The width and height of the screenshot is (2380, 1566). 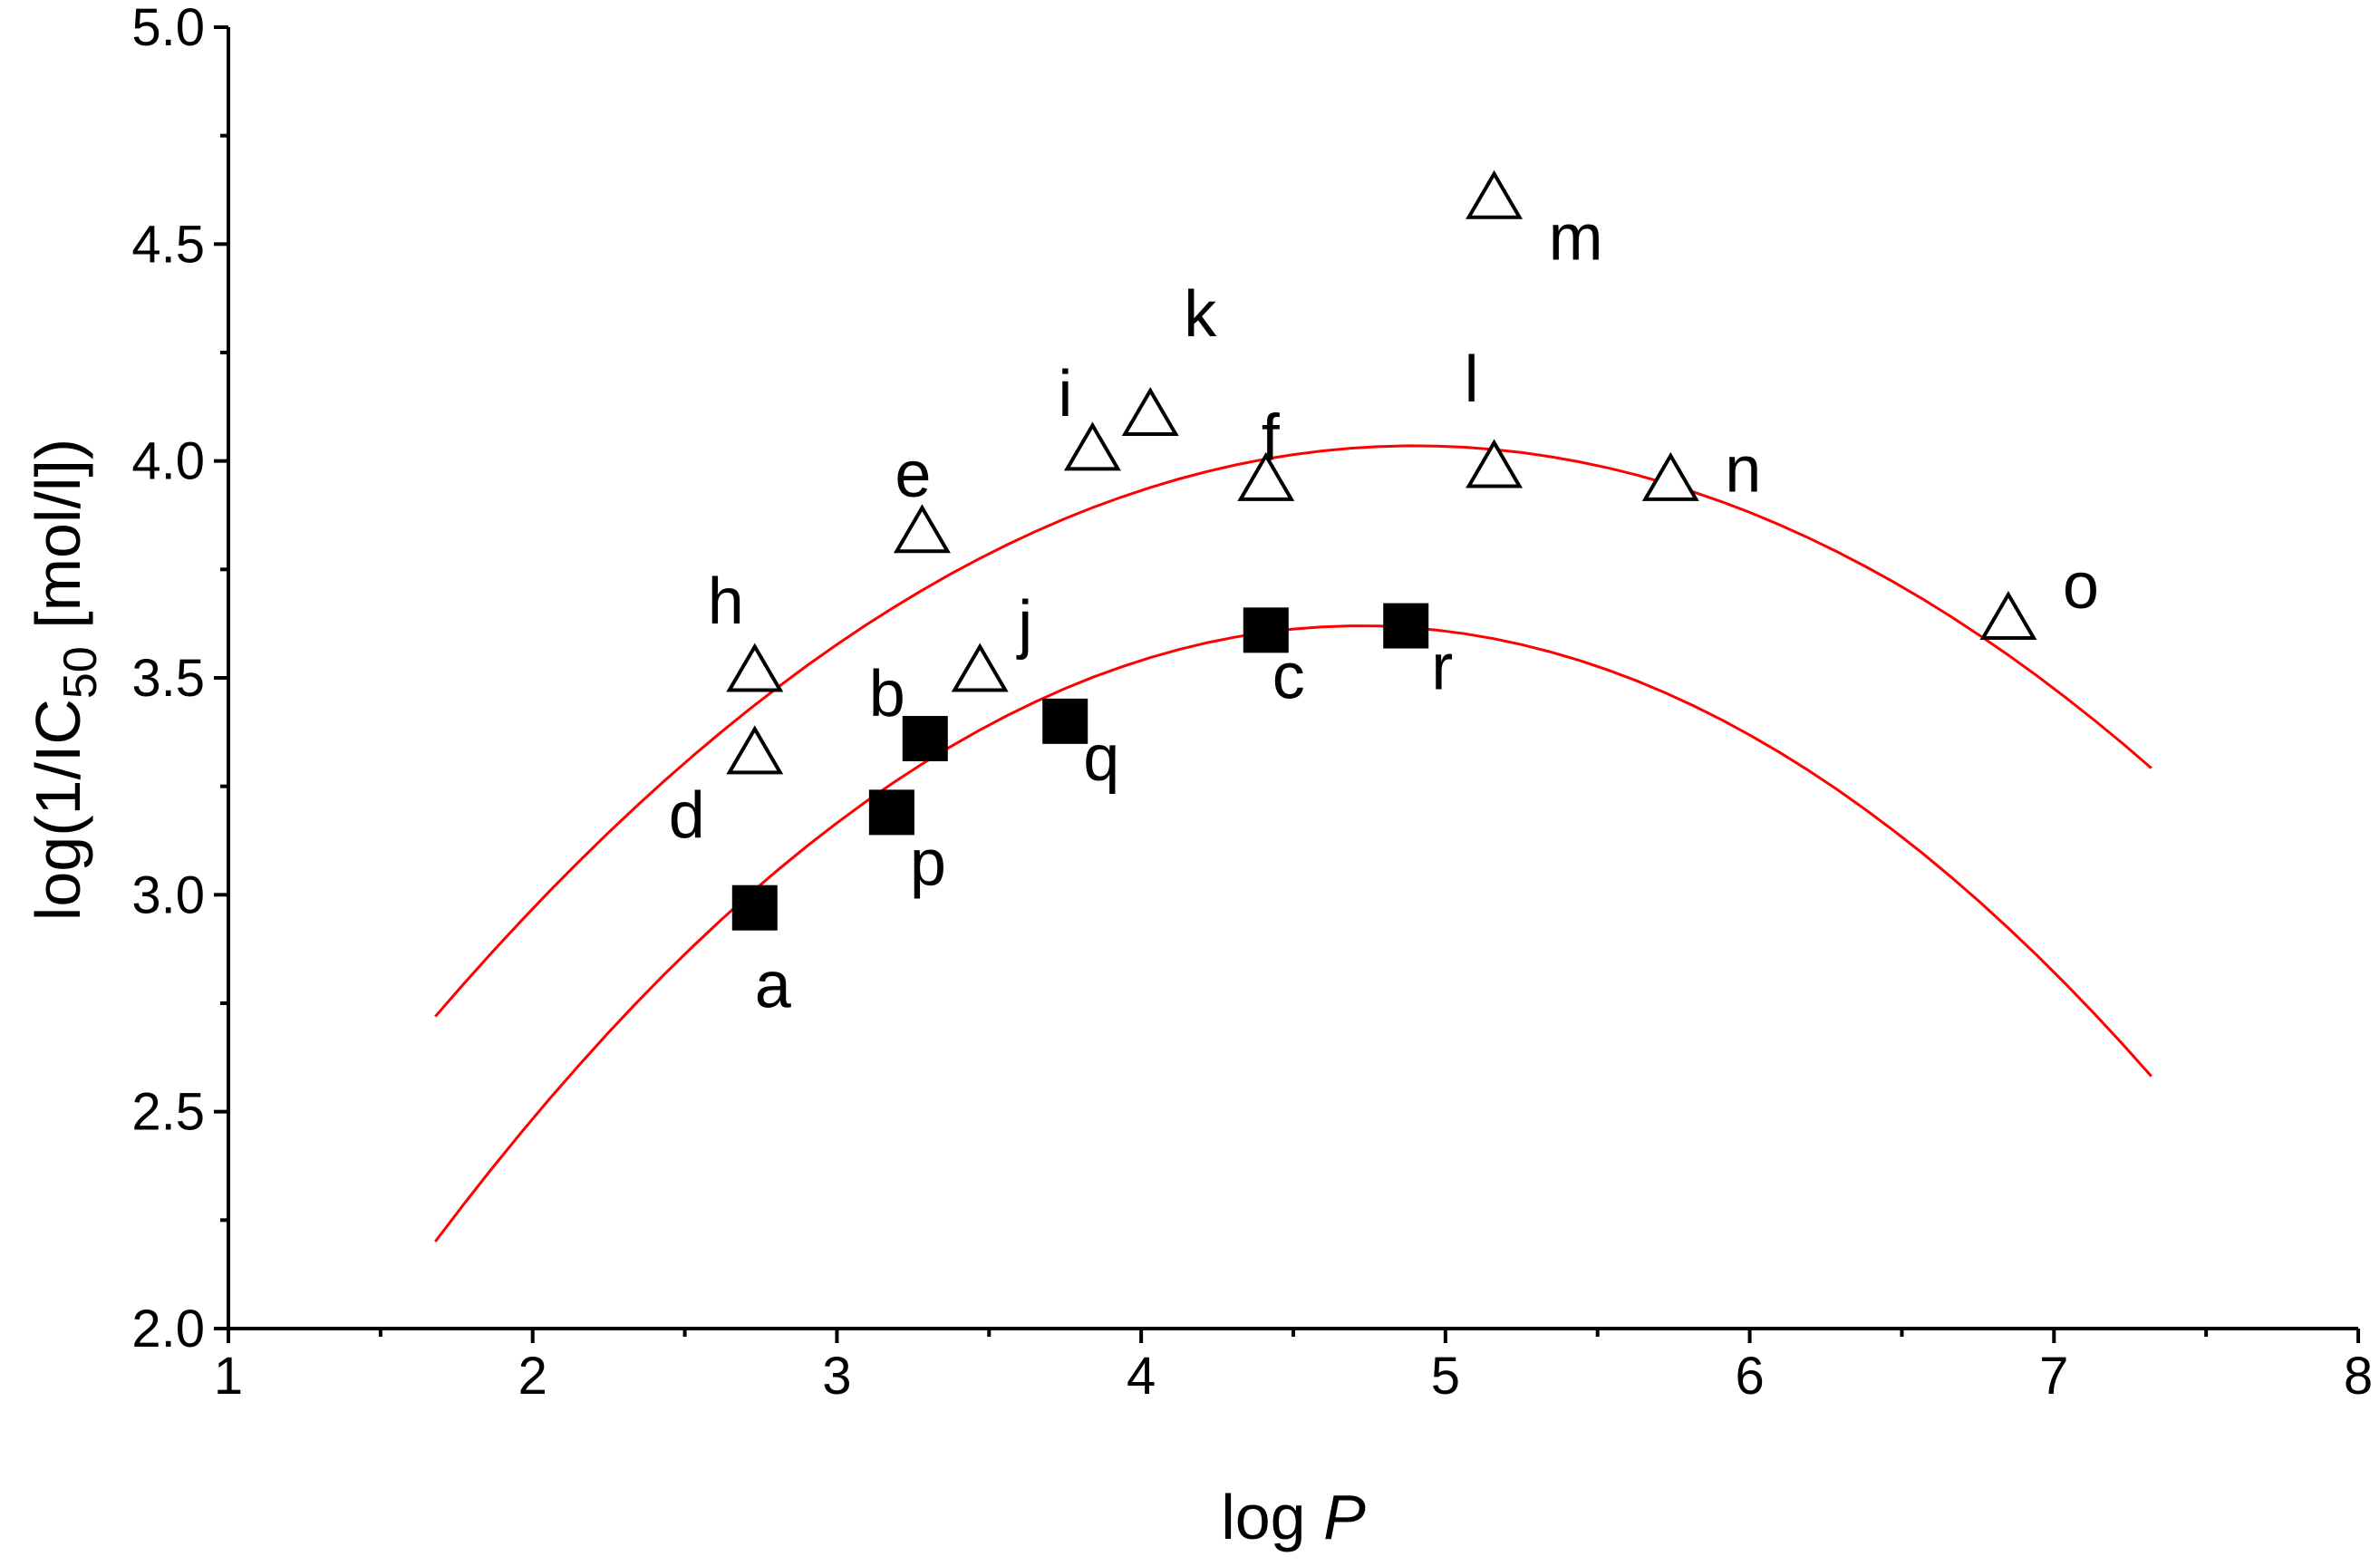 I want to click on point-label: a, so click(x=773, y=986).